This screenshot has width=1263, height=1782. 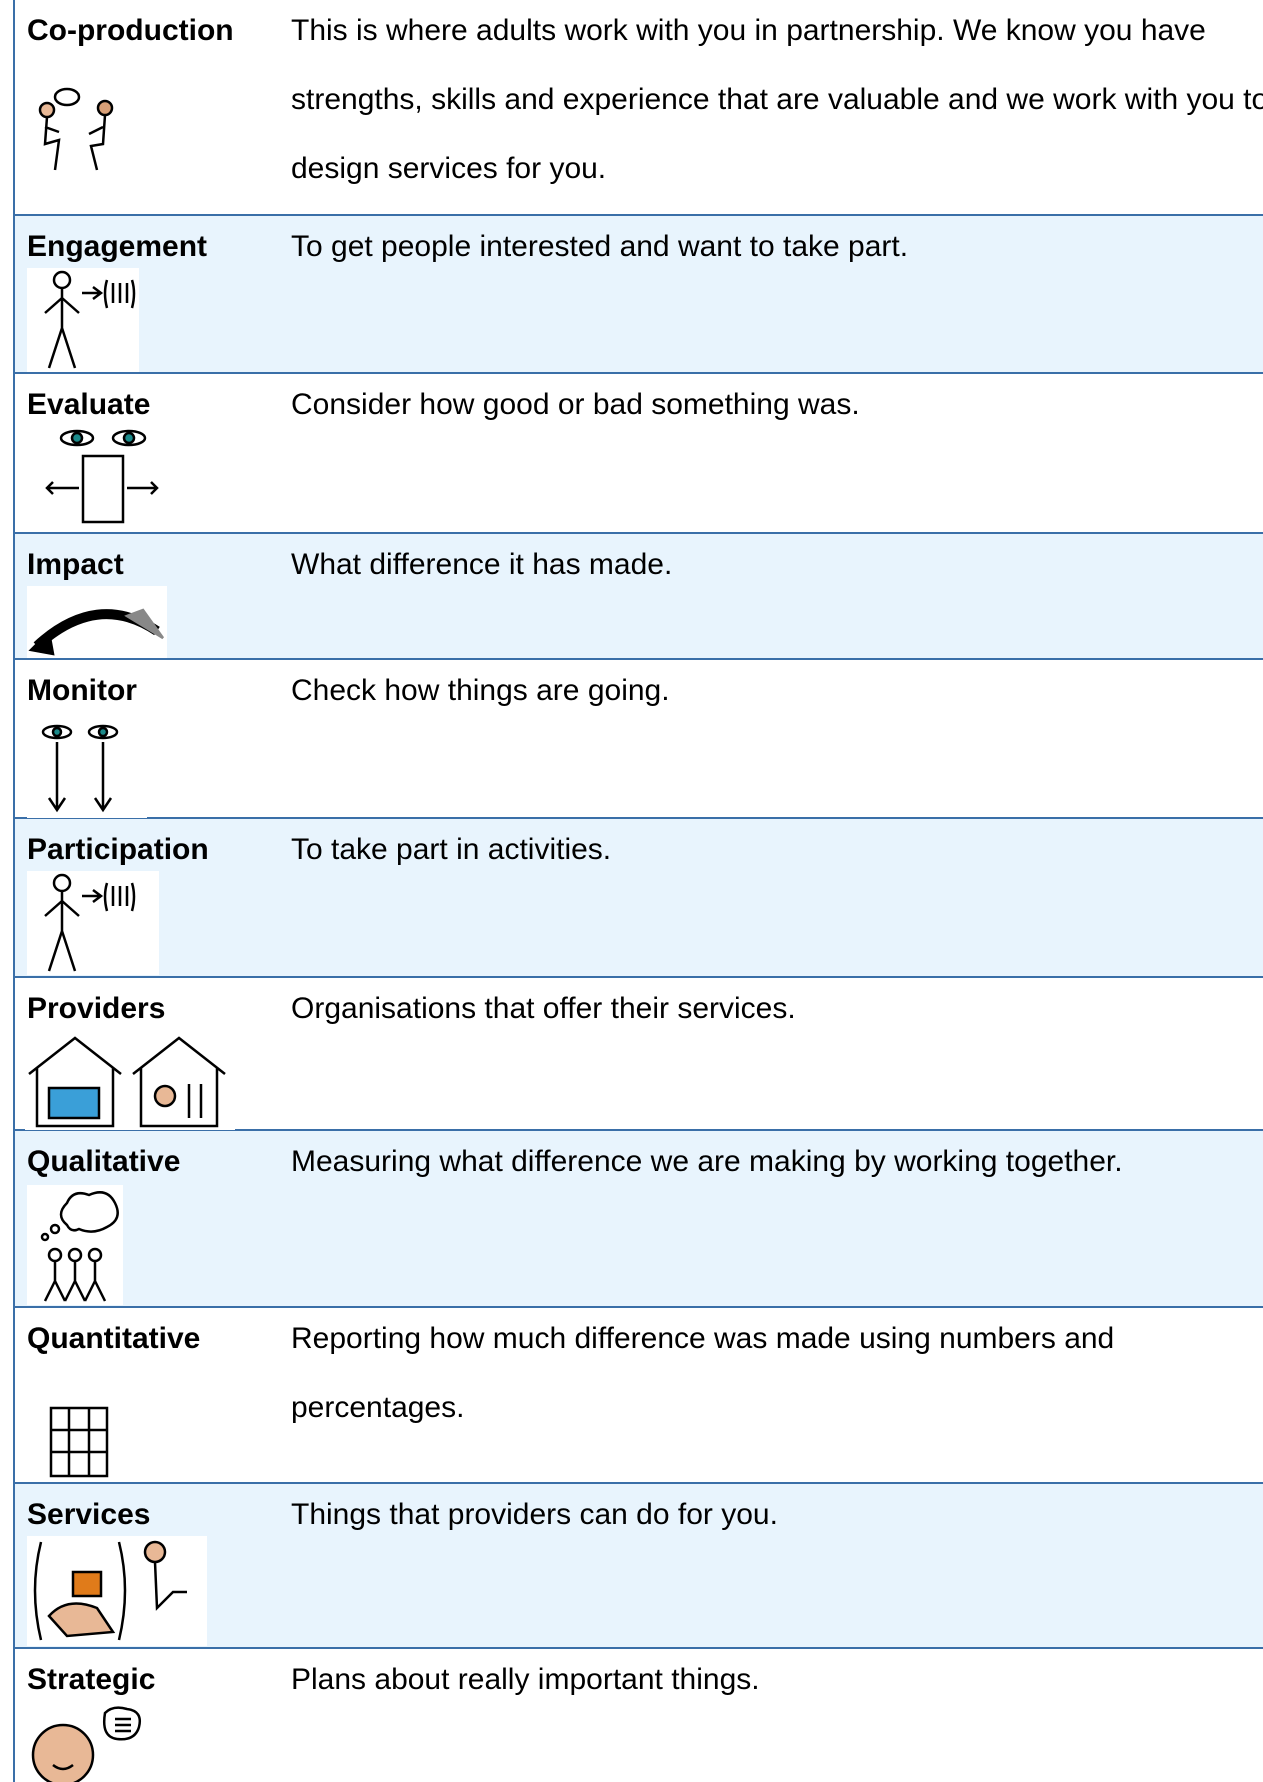 What do you see at coordinates (639, 739) in the screenshot?
I see `row: Monitor Check how things are going.` at bounding box center [639, 739].